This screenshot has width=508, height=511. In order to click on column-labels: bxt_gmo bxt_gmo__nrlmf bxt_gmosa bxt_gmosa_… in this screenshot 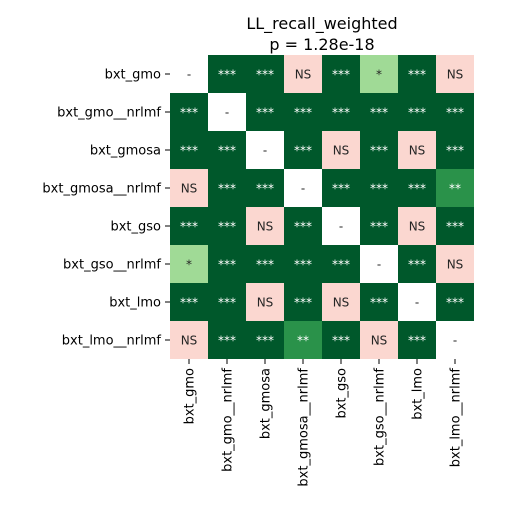, I will do `click(323, 423)`.